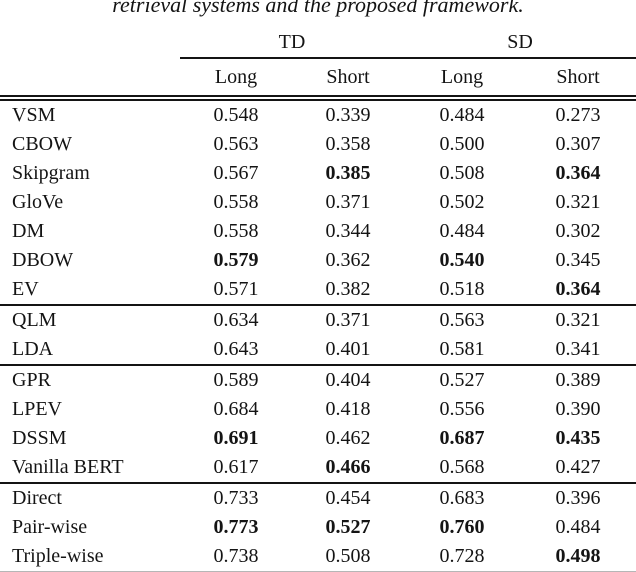 The image size is (636, 572). Describe the element at coordinates (34, 115) in the screenshot. I see `row-label: VSM` at that location.